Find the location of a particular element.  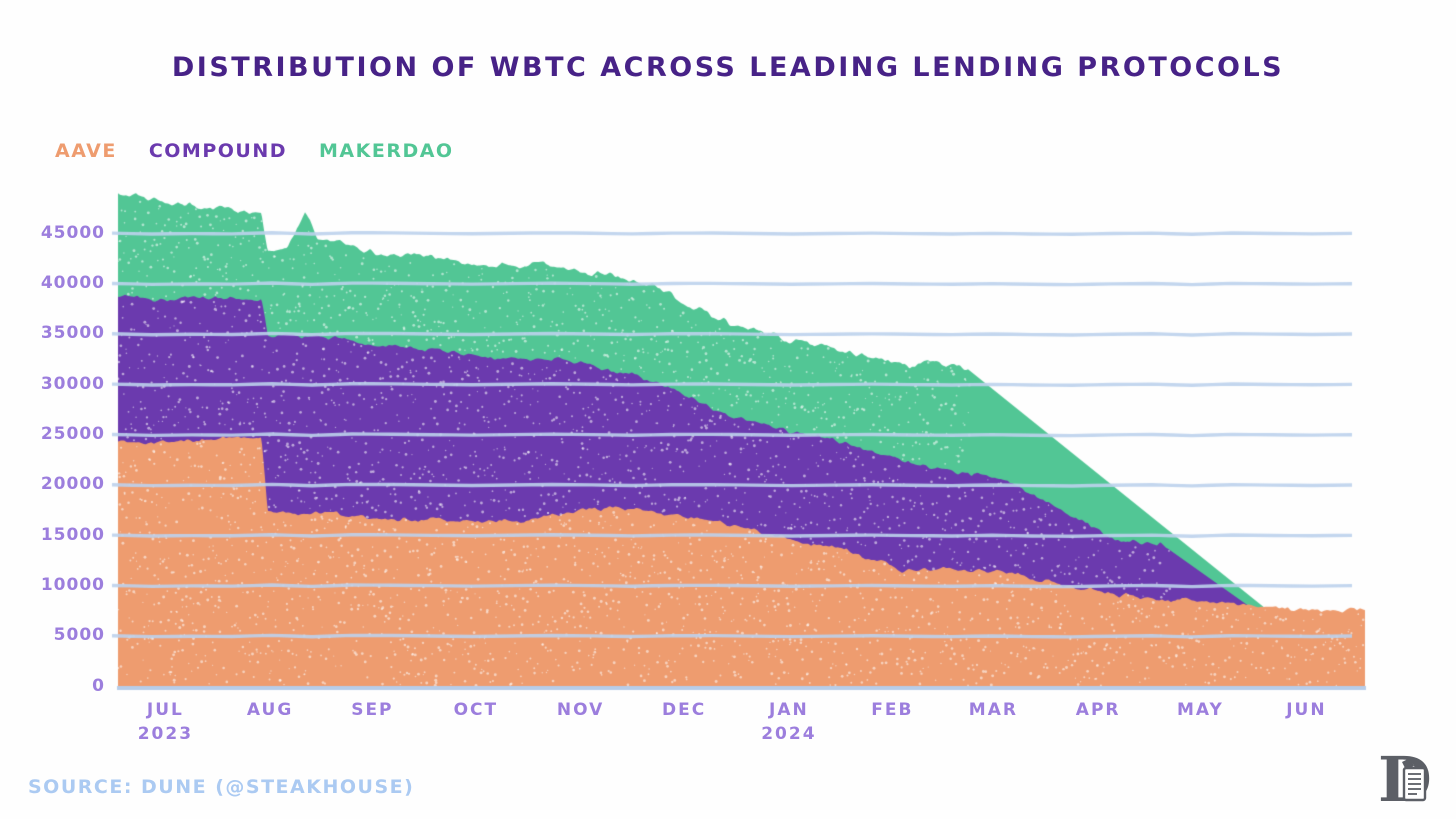

x-tick-year-label: 2024 is located at coordinates (789, 734).